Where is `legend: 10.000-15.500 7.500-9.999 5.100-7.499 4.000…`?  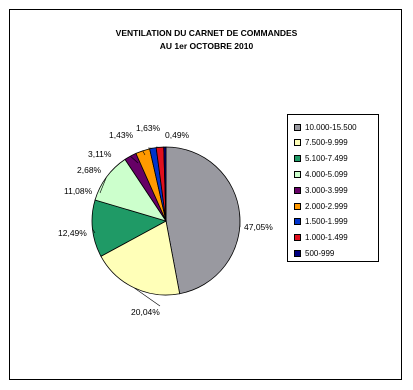
legend: 10.000-15.500 7.500-9.999 5.100-7.499 4.000… is located at coordinates (333, 188).